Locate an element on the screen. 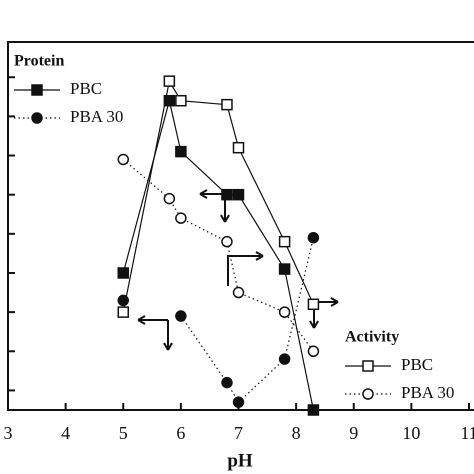 Image resolution: width=474 pixels, height=474 pixels. x-axis-label: pH is located at coordinates (240, 460).